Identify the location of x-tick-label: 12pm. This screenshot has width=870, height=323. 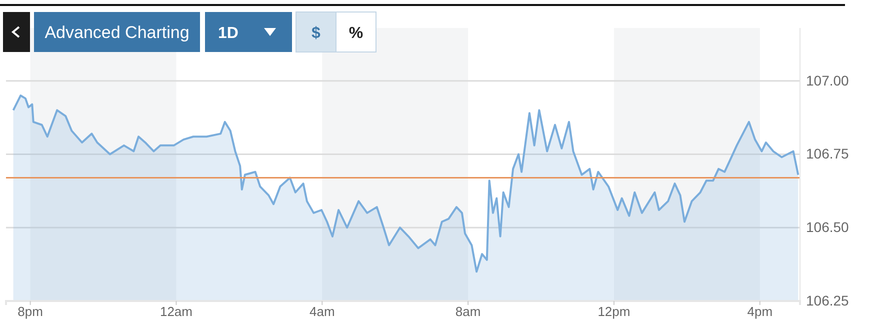
(614, 312).